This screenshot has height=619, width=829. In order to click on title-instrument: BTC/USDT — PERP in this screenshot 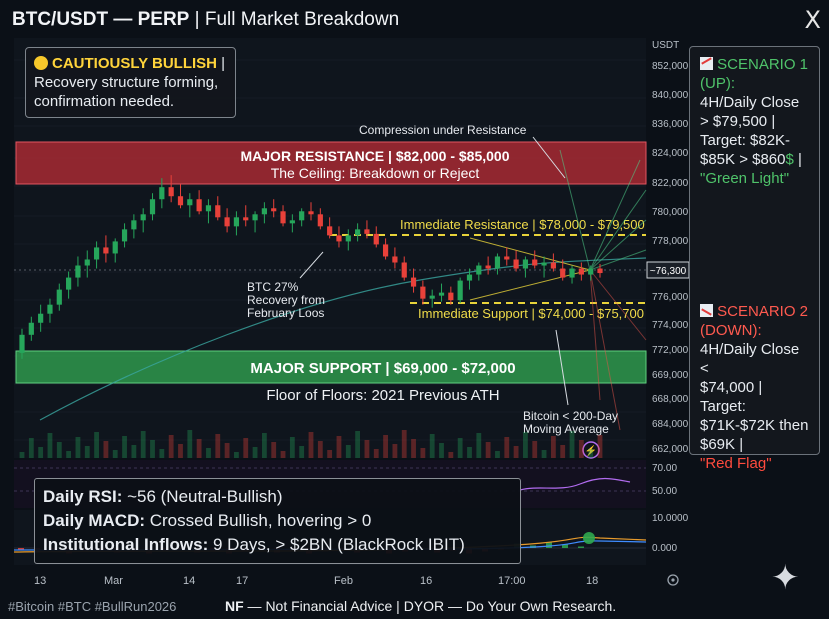, I will do `click(101, 19)`.